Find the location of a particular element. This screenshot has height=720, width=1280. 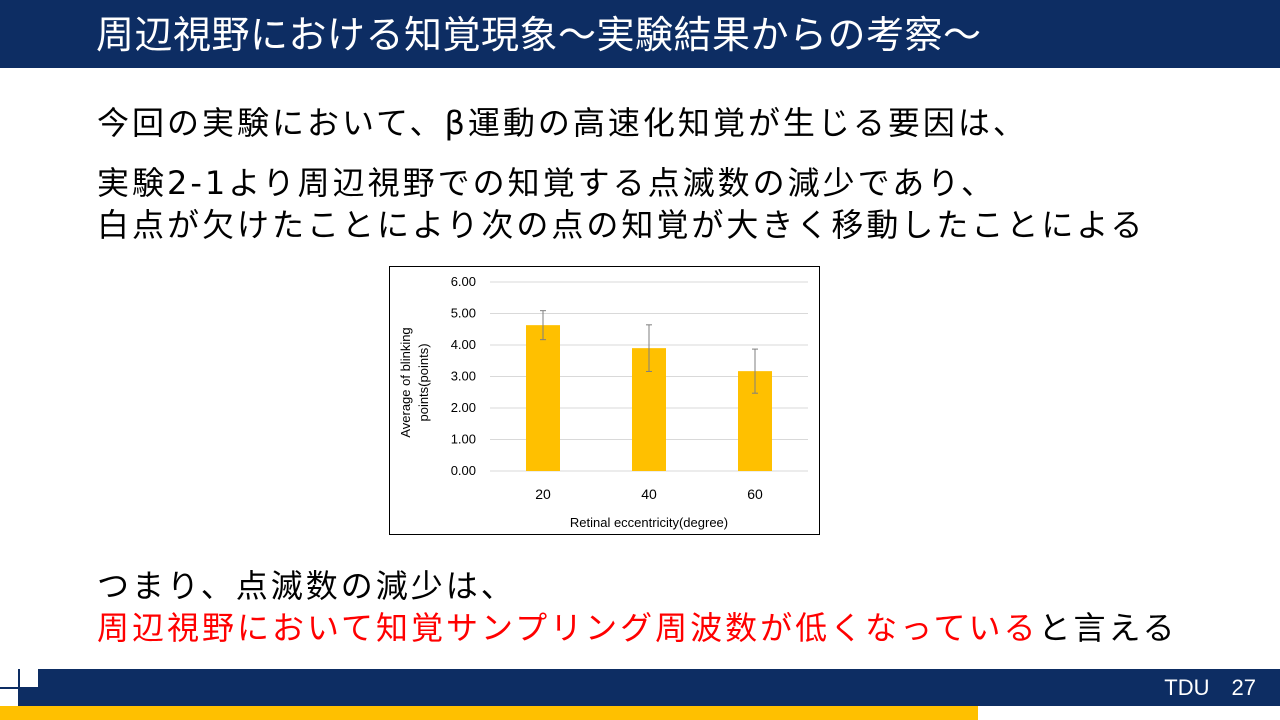

title-bar: 周辺視野における知覚現象～実験結果からの考察～ is located at coordinates (640, 34).